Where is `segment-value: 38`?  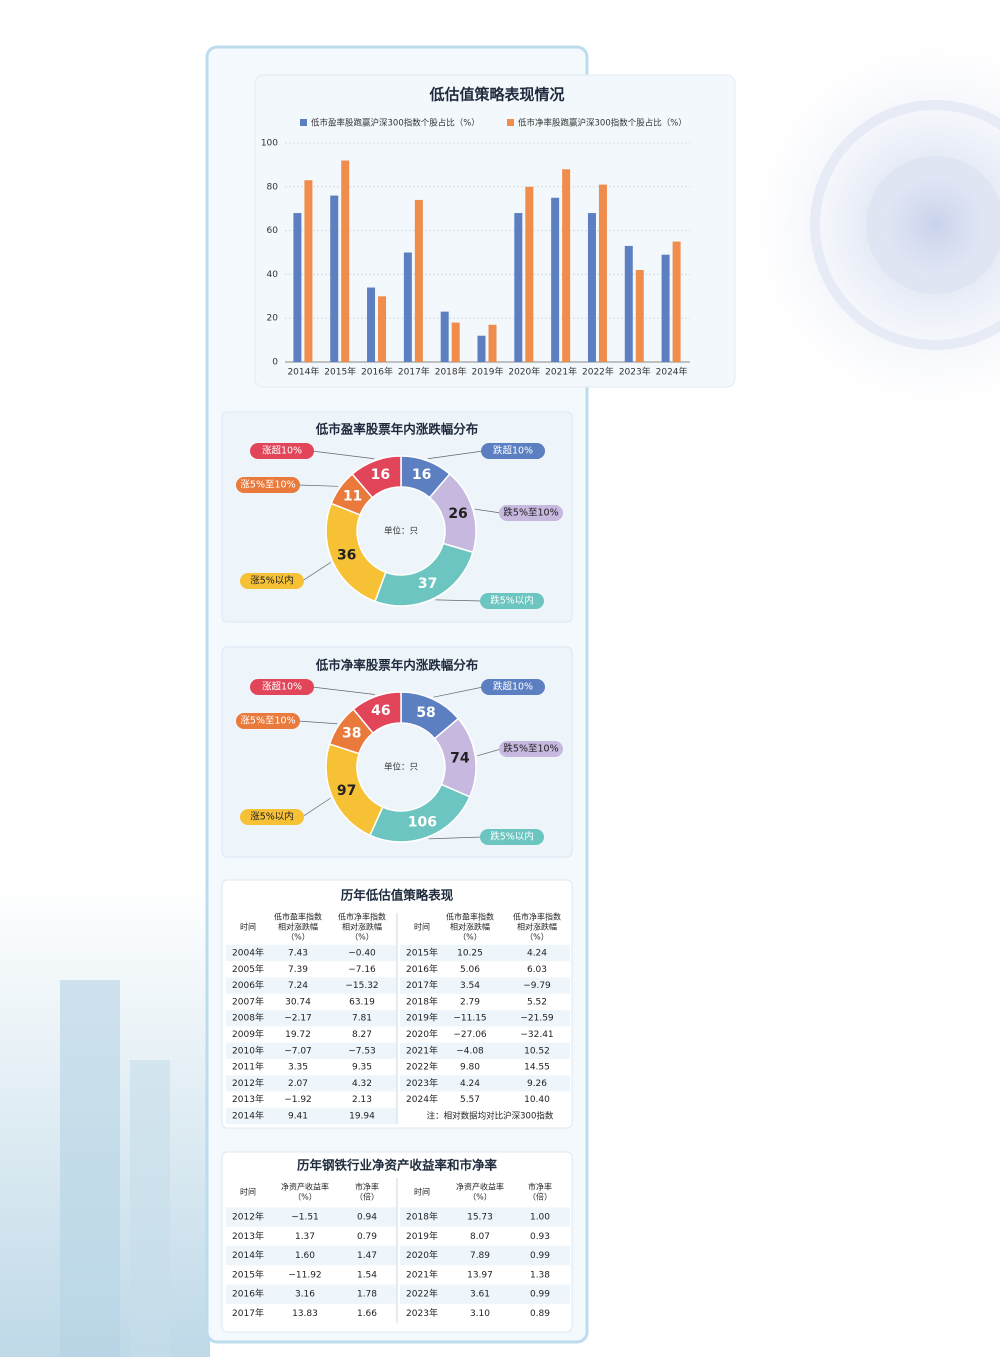
segment-value: 38 is located at coordinates (351, 734).